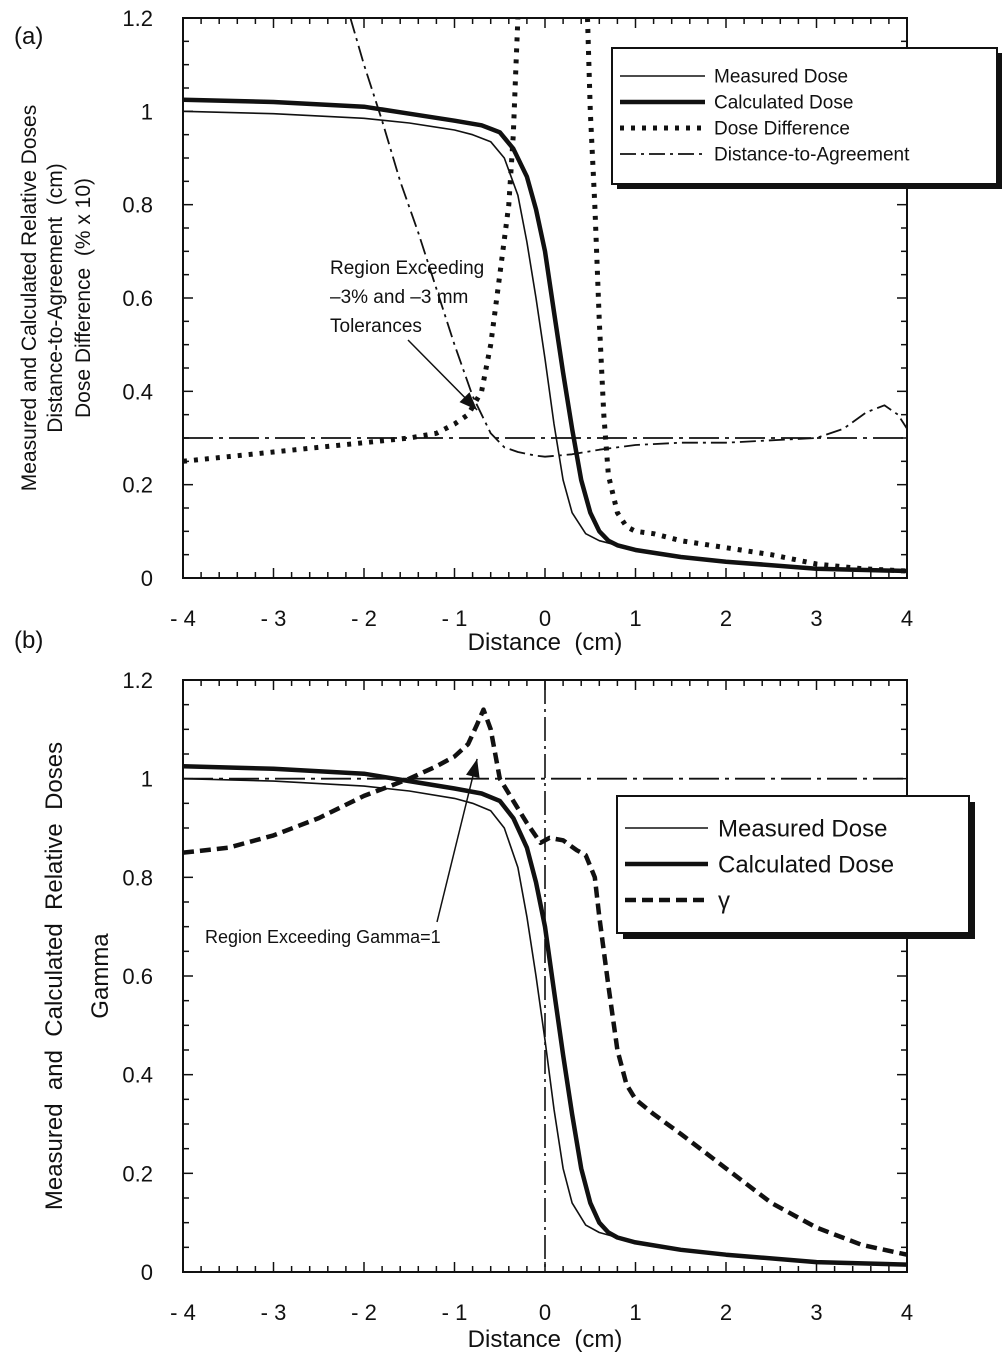 The image size is (1002, 1357). What do you see at coordinates (323, 937) in the screenshot?
I see `annotation-text: Region Exceeding Gamma=1` at bounding box center [323, 937].